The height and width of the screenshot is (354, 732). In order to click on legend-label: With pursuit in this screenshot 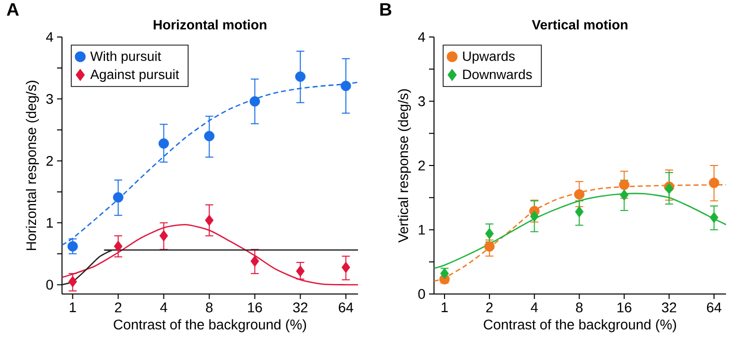, I will do `click(126, 57)`.